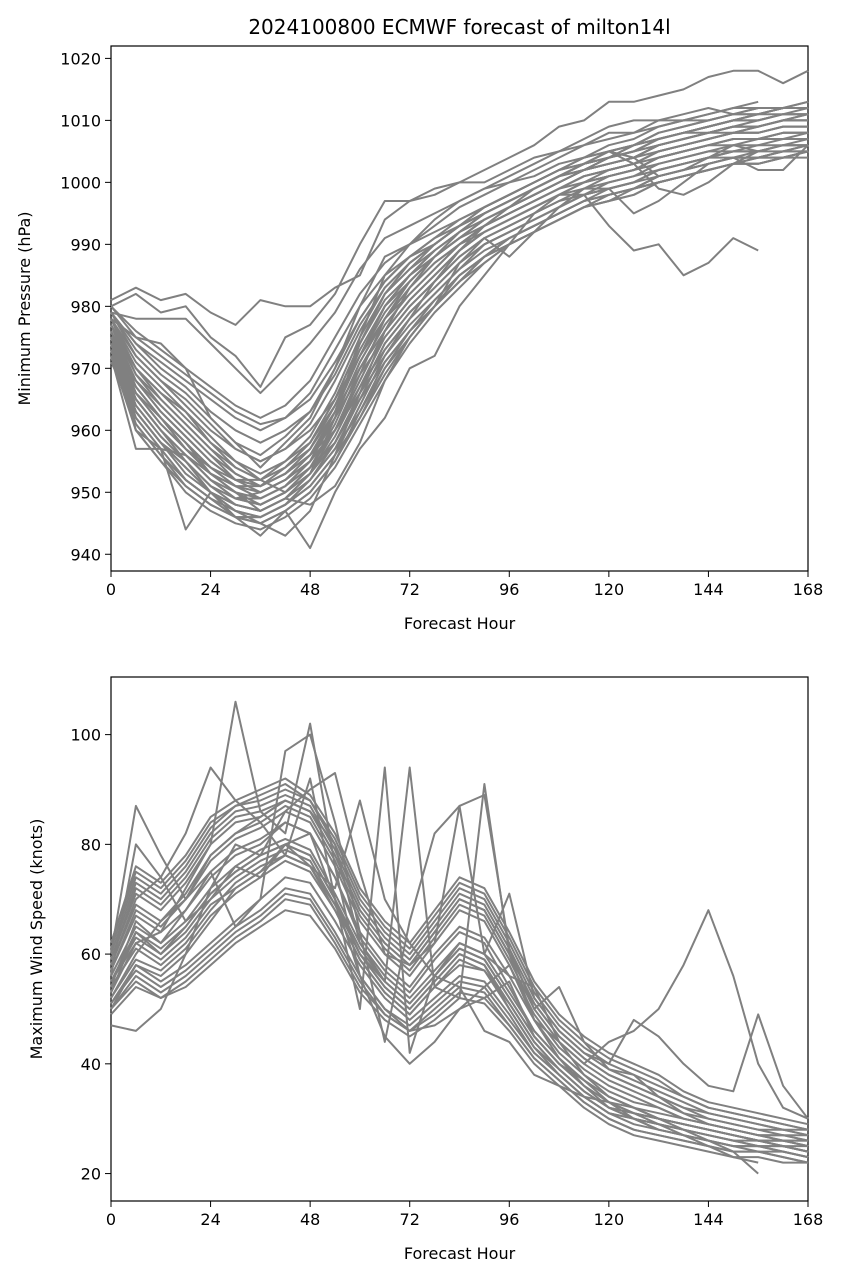 This screenshot has width=843, height=1279. I want to click on y-ticks: 20 40 60 80 100, so click(90, 955).